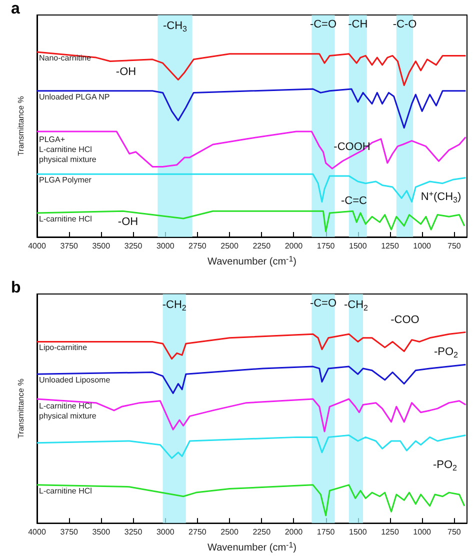 This screenshot has height=558, width=476. Describe the element at coordinates (16, 288) in the screenshot. I see `chart-title: b` at that location.